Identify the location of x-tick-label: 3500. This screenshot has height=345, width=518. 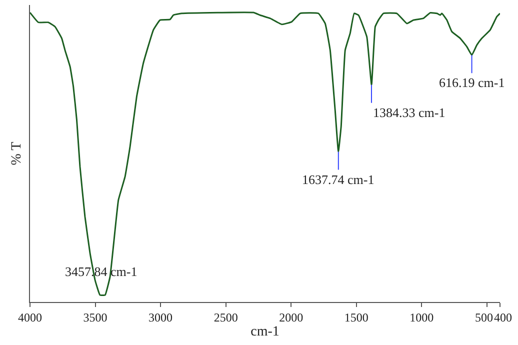
(95, 317).